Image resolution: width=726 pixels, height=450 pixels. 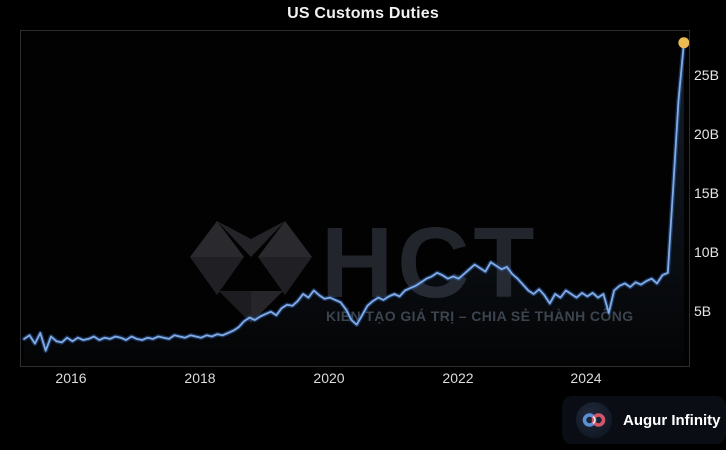 What do you see at coordinates (200, 378) in the screenshot?
I see `x-tick-label: 2018` at bounding box center [200, 378].